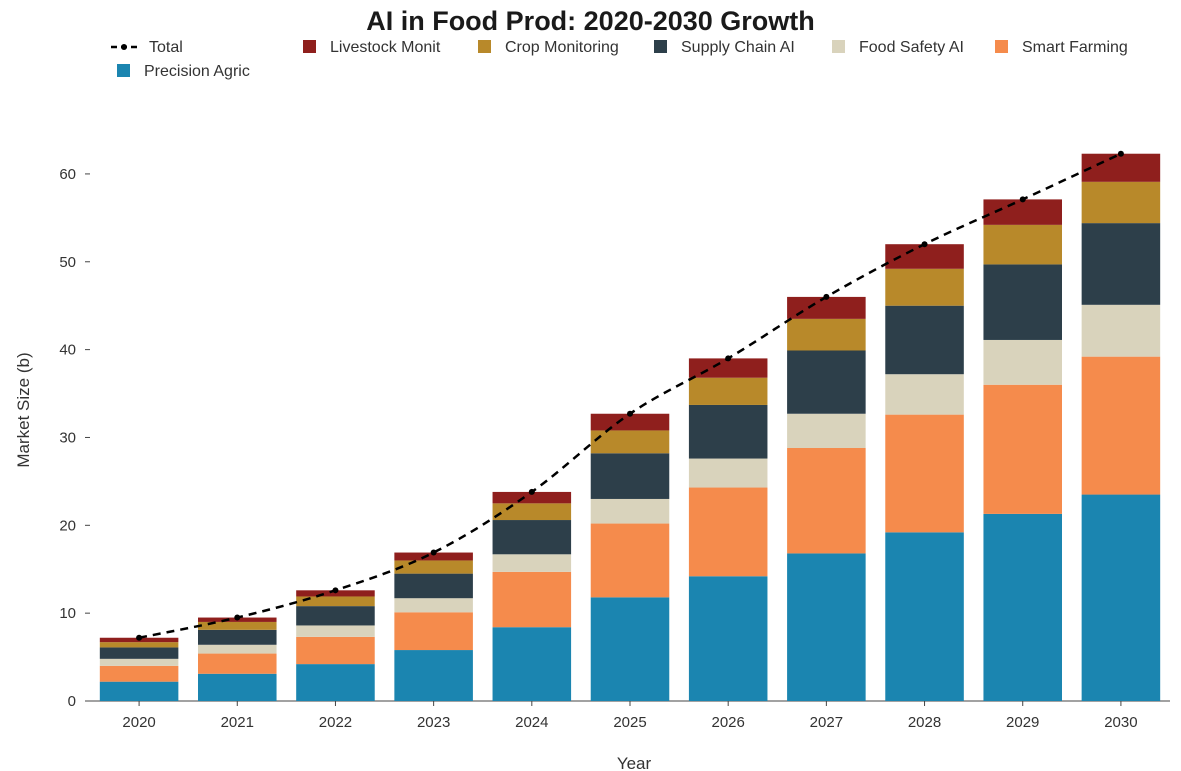 The width and height of the screenshot is (1181, 771). I want to click on y-tick-label: 50, so click(67, 262).